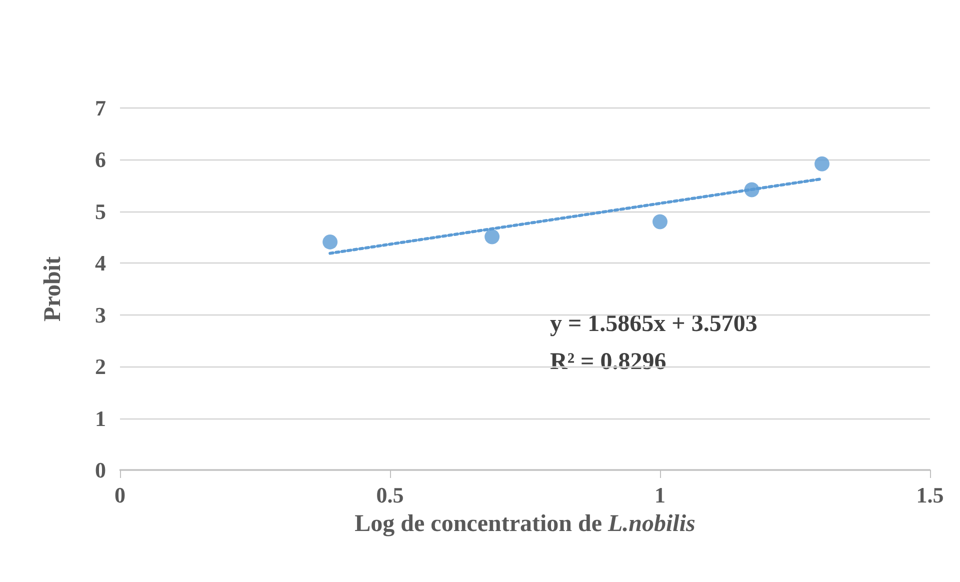  Describe the element at coordinates (53, 289) in the screenshot. I see `y-axis-title: Probit` at that location.